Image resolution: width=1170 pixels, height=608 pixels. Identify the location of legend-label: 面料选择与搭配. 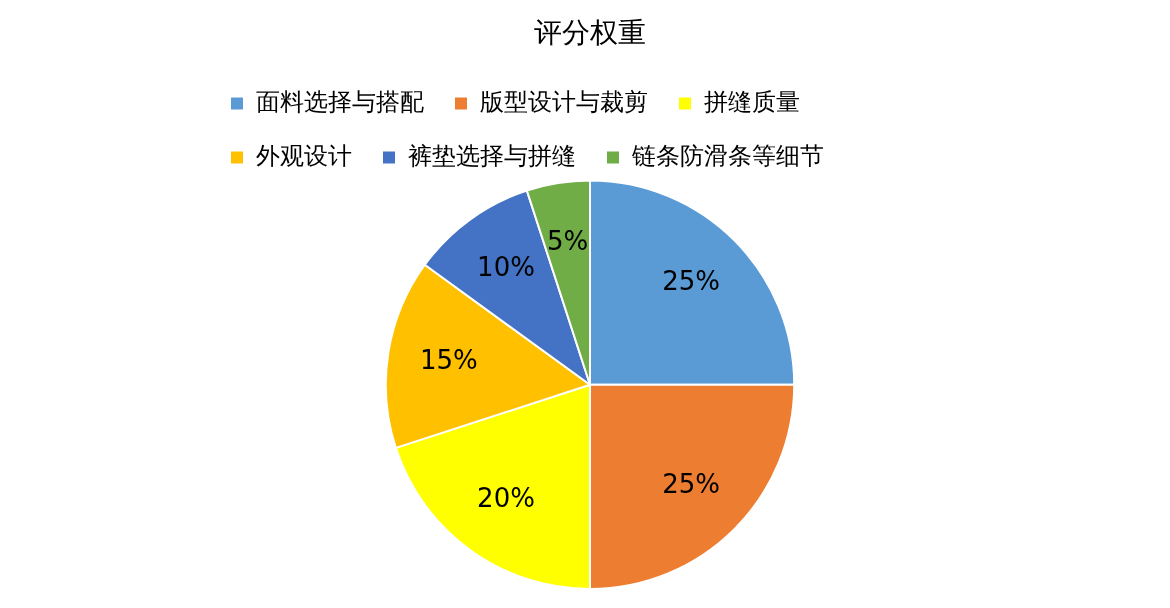
(340, 101).